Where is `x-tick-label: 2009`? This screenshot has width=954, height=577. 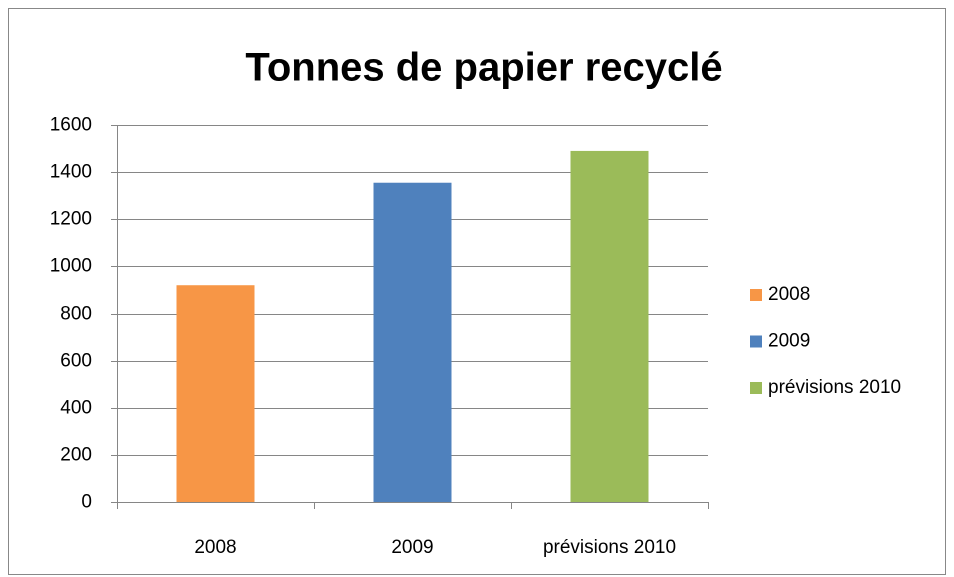
x-tick-label: 2009 is located at coordinates (412, 547).